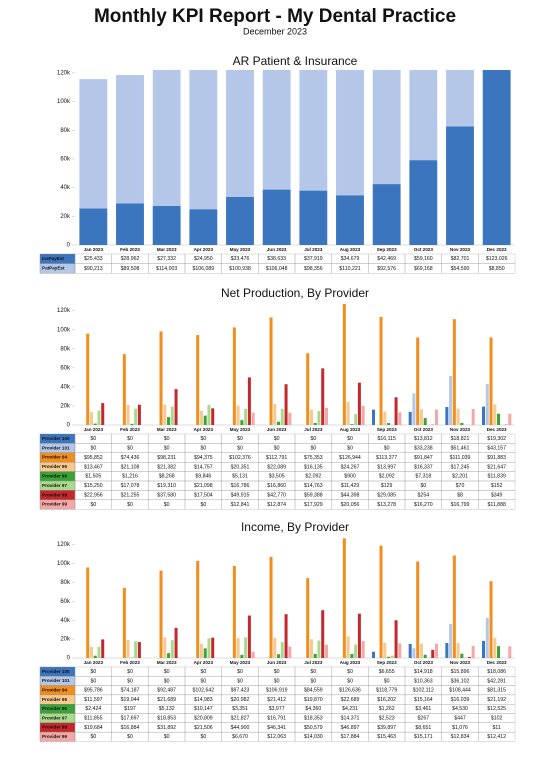 The image size is (550, 773). What do you see at coordinates (204, 249) in the screenshot?
I see `x-tick-label: Apr 2023` at bounding box center [204, 249].